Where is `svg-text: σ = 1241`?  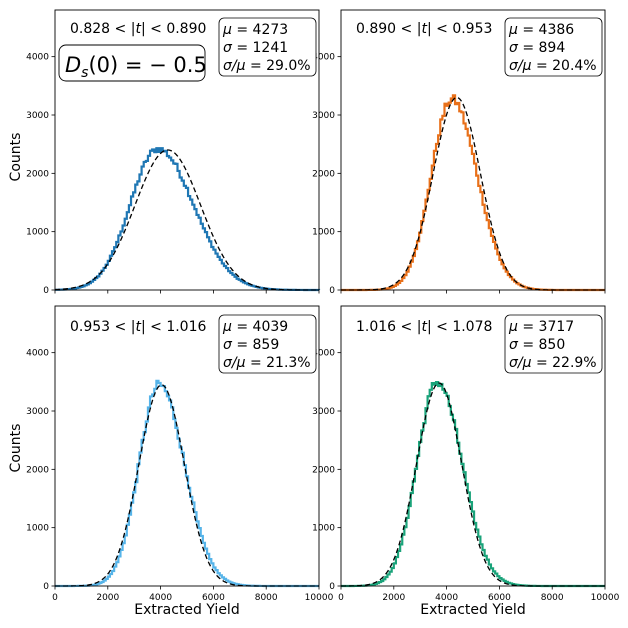
svg-text: σ = 1241 is located at coordinates (255, 48).